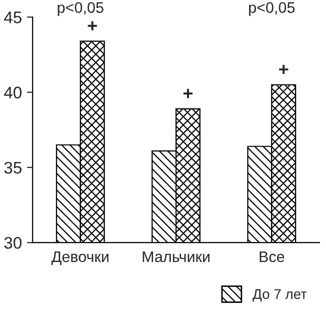 Image resolution: width=326 pixels, height=311 pixels. What do you see at coordinates (272, 256) in the screenshot?
I see `x-tick-label: Все` at bounding box center [272, 256].